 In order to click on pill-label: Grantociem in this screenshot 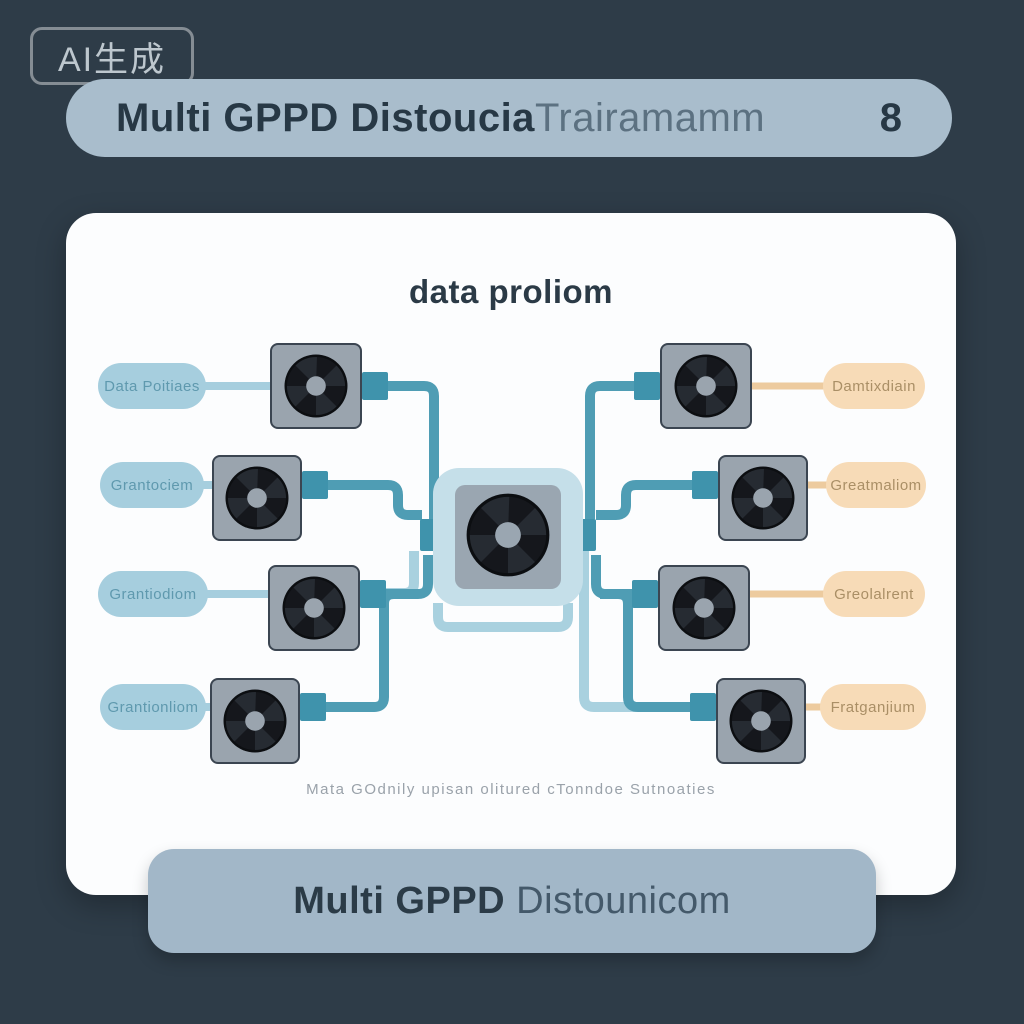, I will do `click(152, 485)`.